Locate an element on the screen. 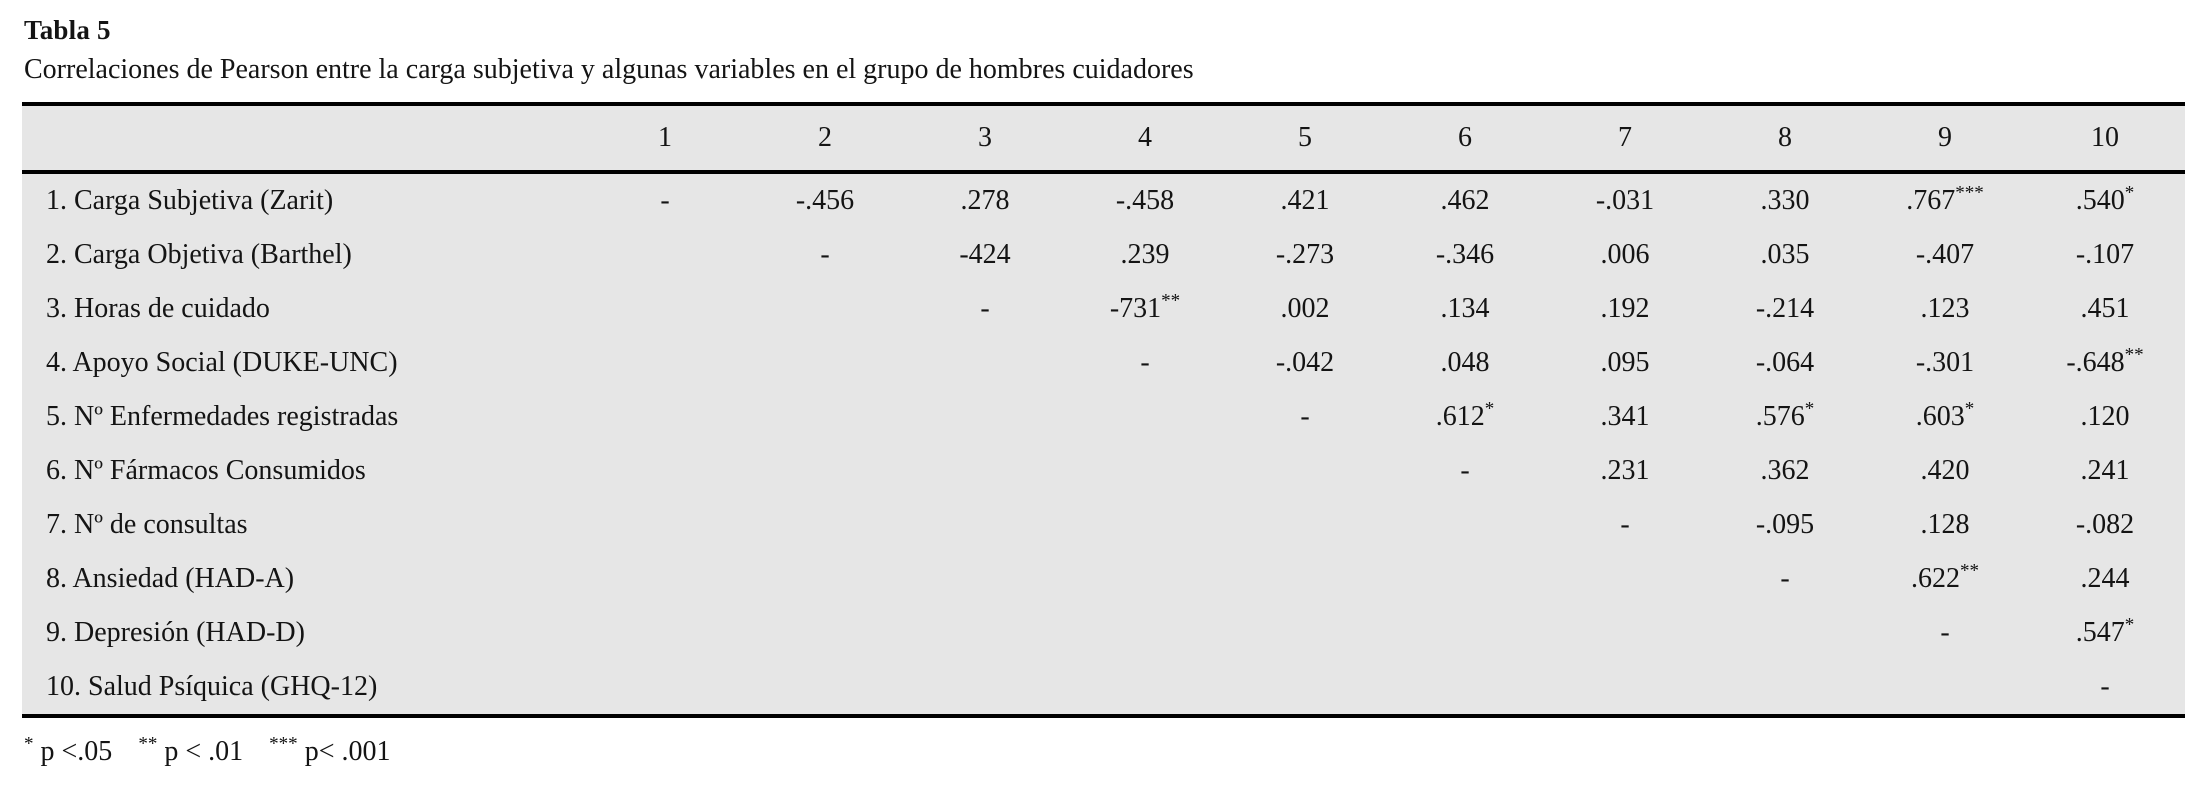 This screenshot has width=2204, height=791. column-header: 5 is located at coordinates (1305, 139).